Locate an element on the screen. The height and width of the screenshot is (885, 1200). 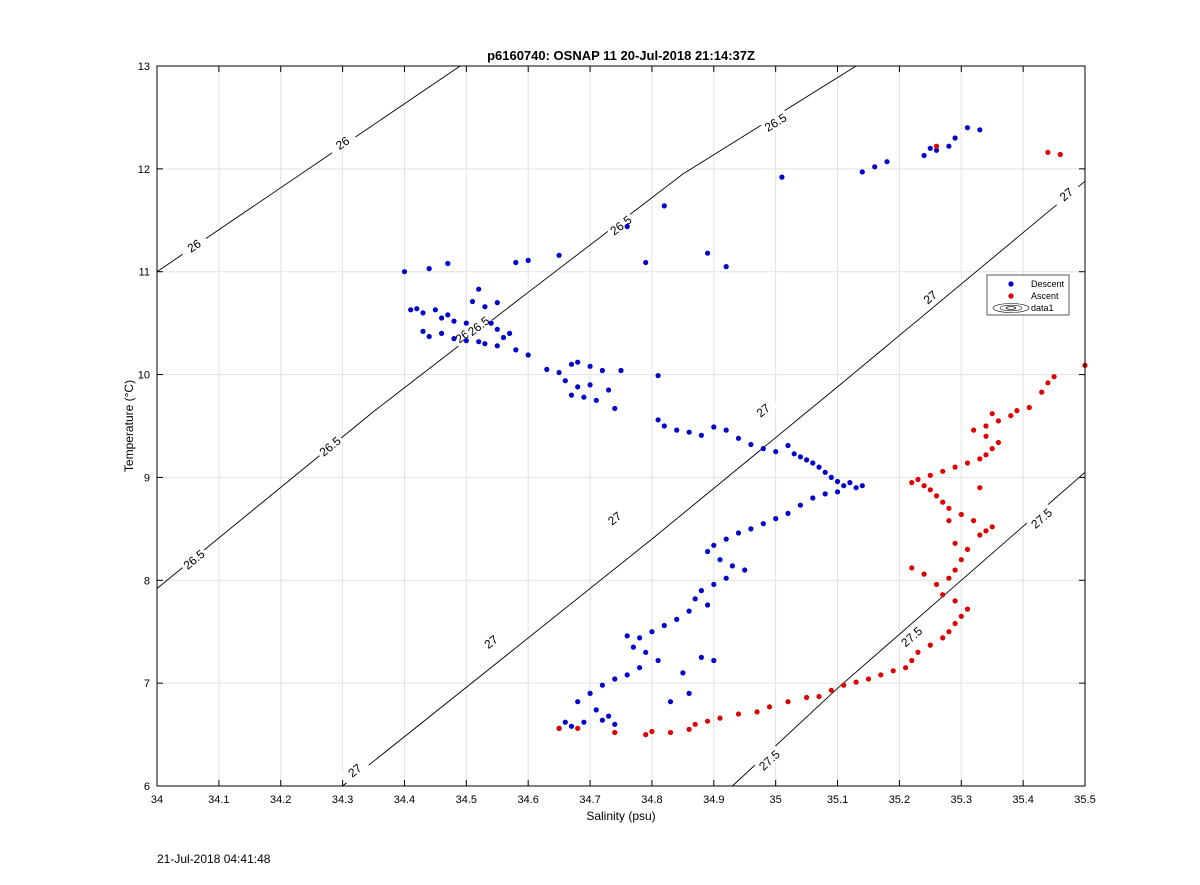
legend-label-descent: Descent is located at coordinates (1048, 284).